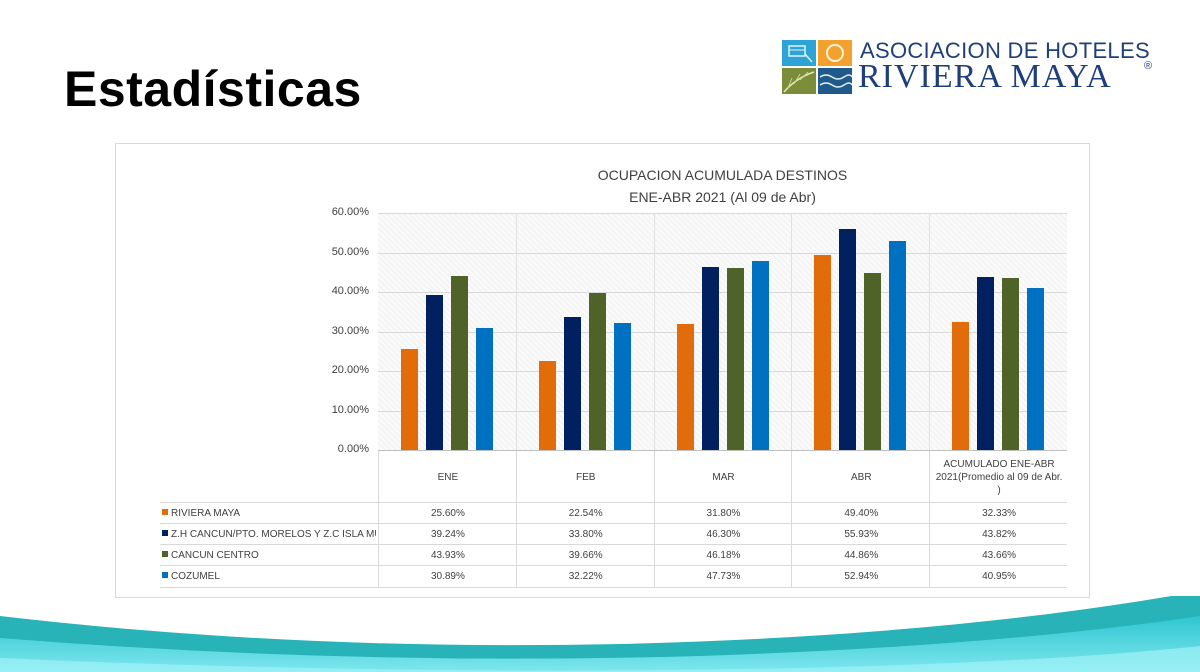 This screenshot has width=1200, height=672. I want to click on y-tick-label: 60.00%, so click(350, 212).